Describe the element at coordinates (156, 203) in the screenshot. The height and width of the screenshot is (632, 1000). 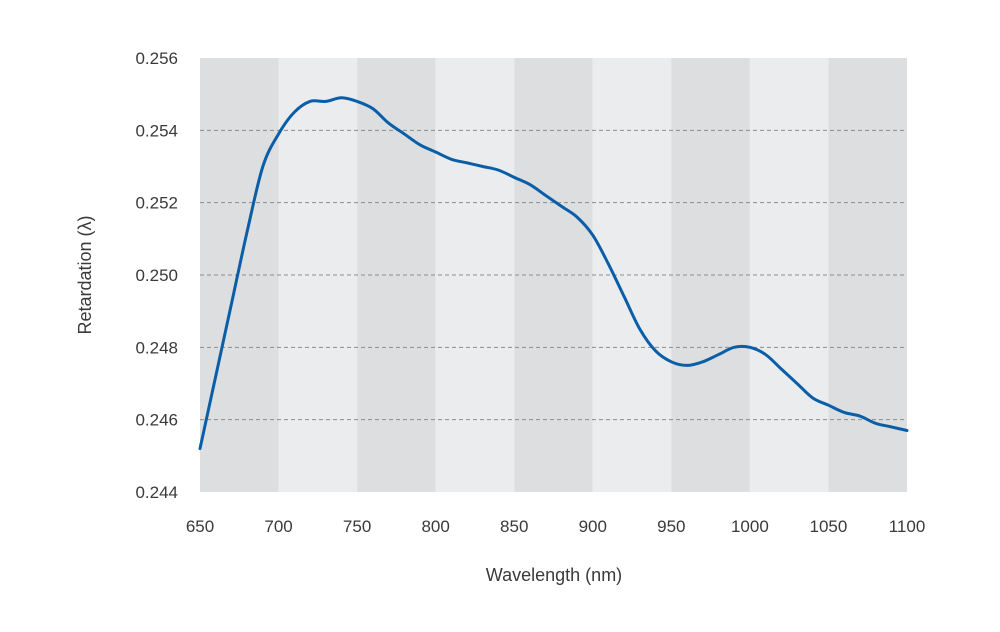
I see `y-tick-label: 0.252` at that location.